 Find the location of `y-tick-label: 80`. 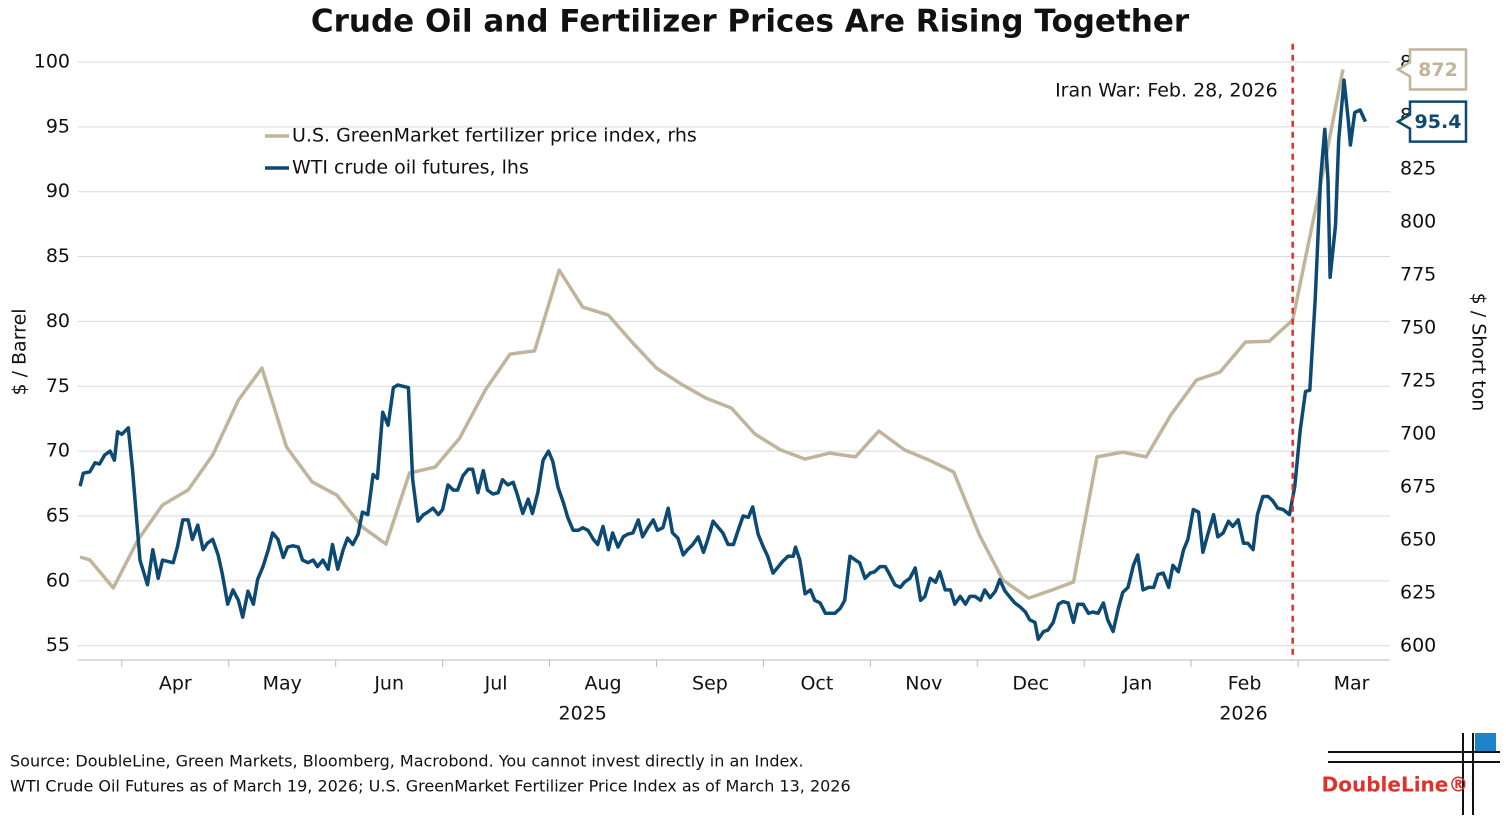

y-tick-label: 80 is located at coordinates (58, 321).